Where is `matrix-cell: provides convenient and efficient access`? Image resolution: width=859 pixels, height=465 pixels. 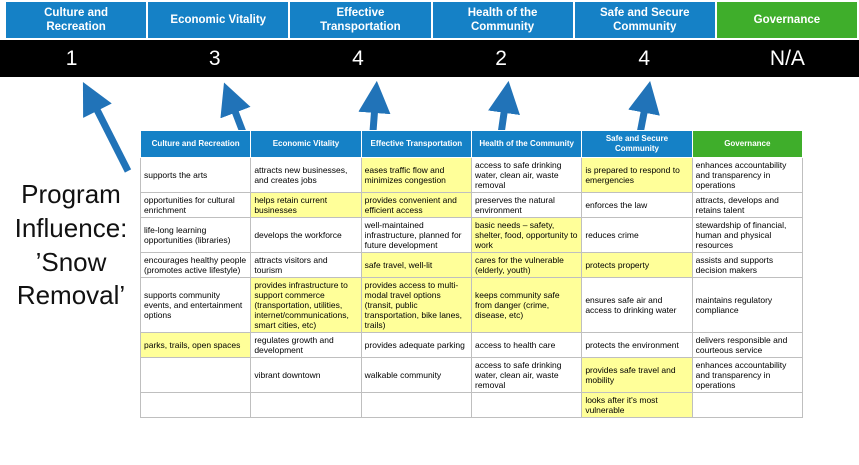 matrix-cell: provides convenient and efficient access is located at coordinates (416, 205).